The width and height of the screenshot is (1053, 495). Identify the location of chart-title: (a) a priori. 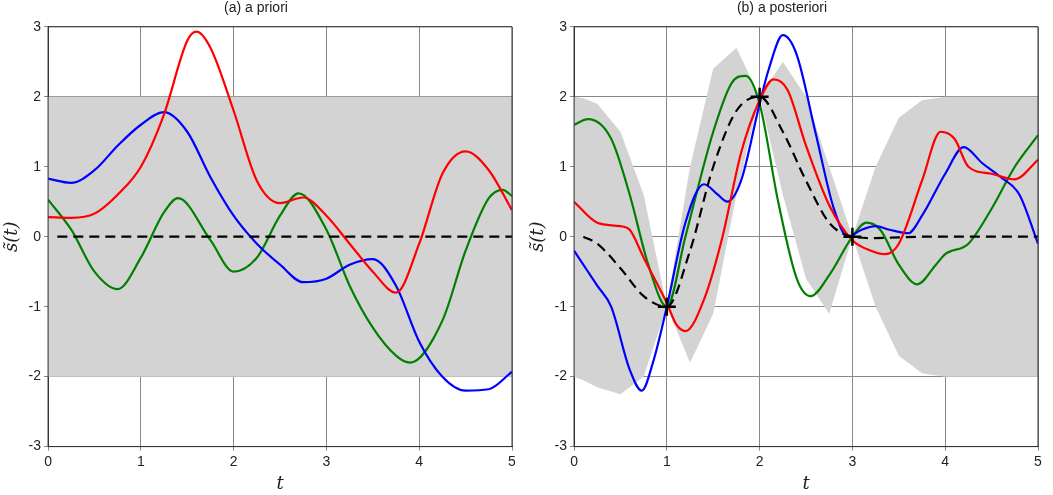
(256, 8).